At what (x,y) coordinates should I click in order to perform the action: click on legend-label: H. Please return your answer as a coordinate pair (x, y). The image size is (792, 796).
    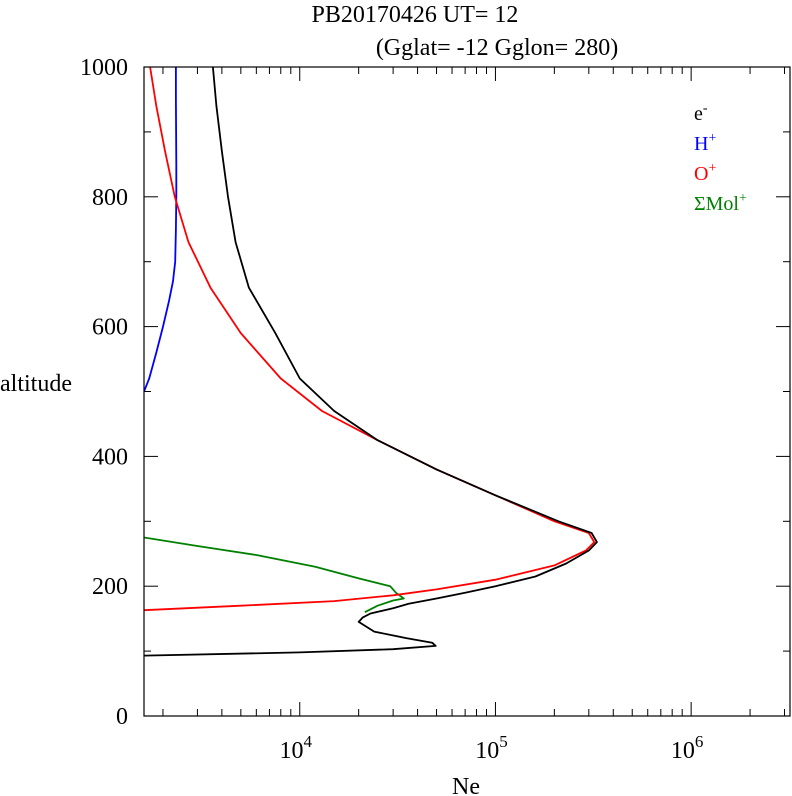
    Looking at the image, I should click on (701, 144).